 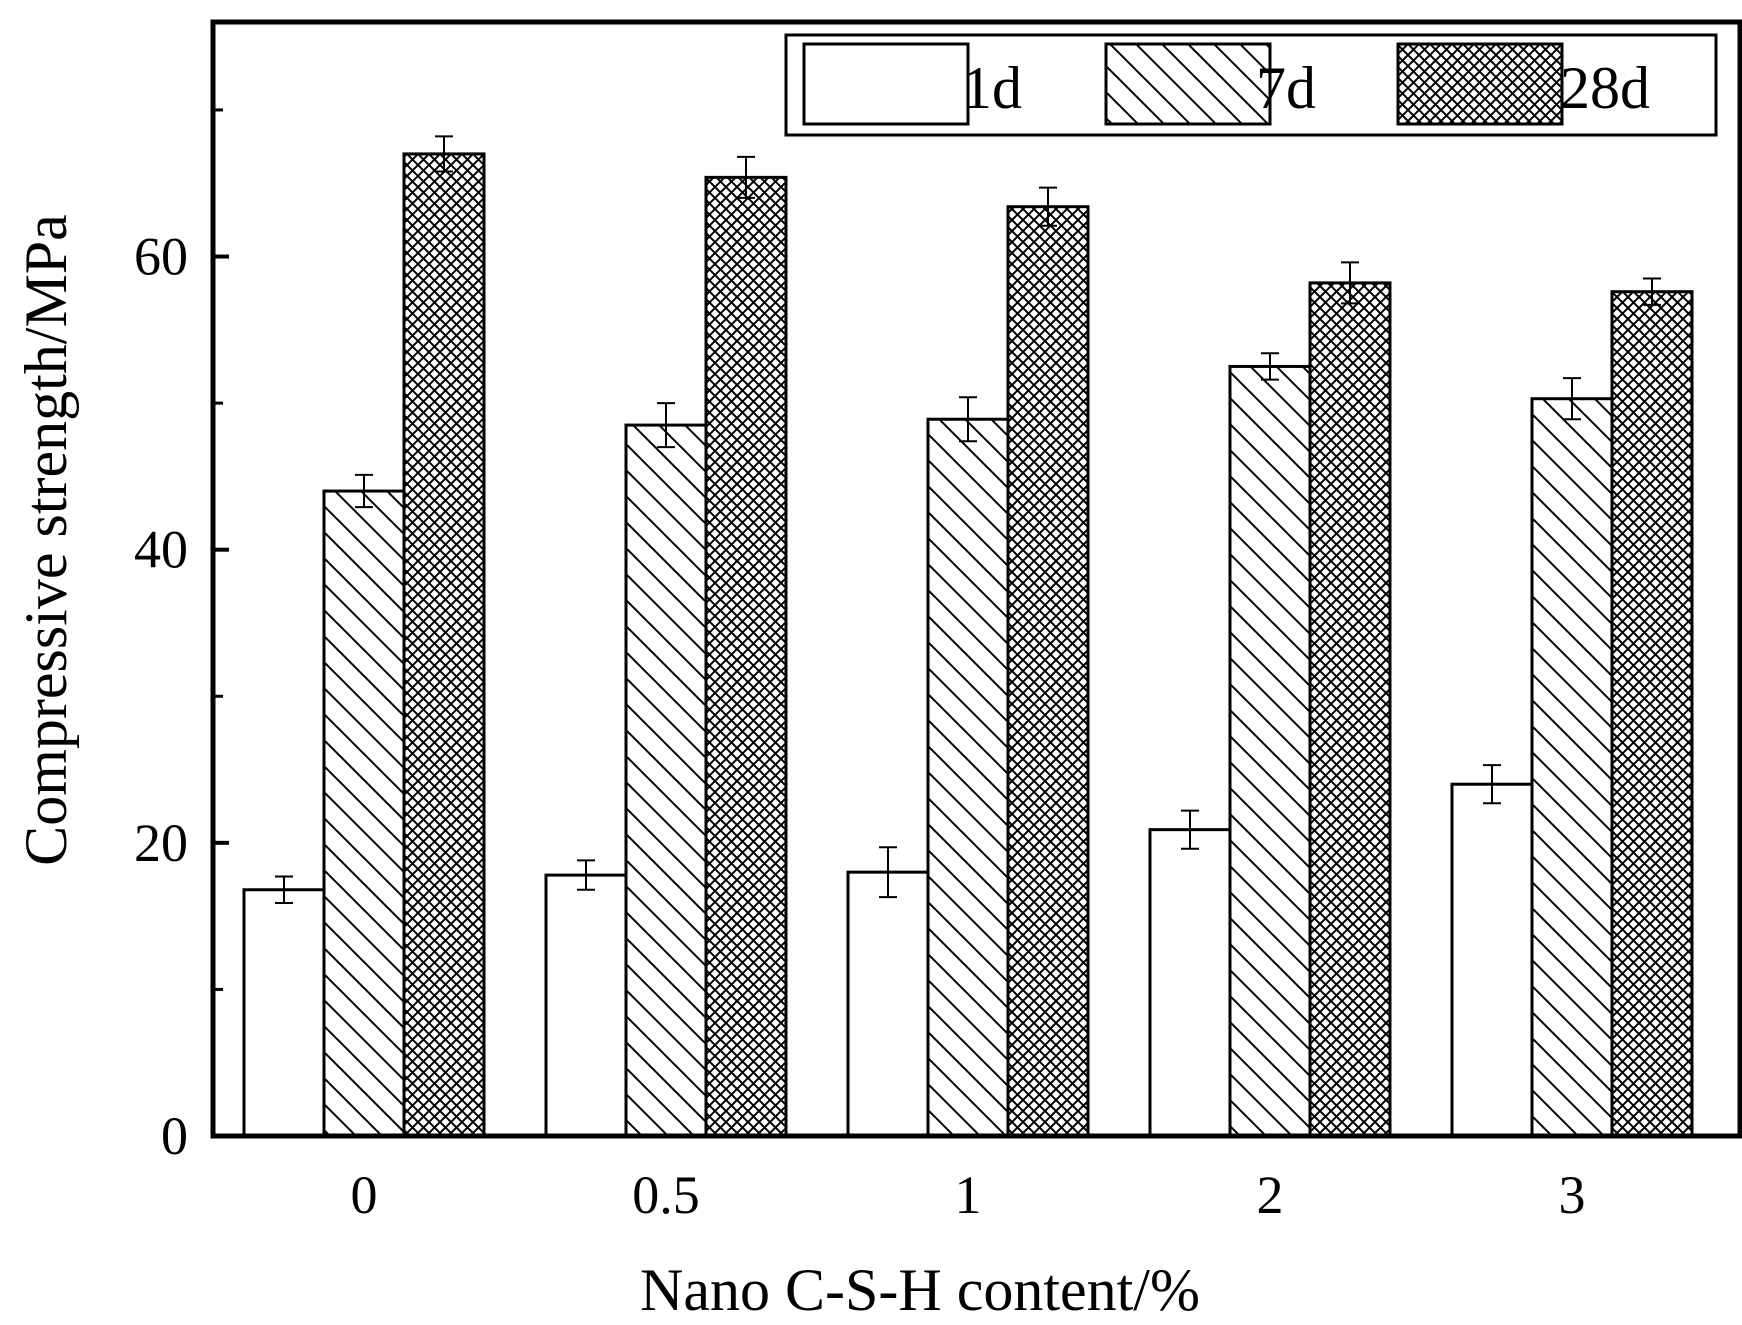 What do you see at coordinates (666, 425) in the screenshot?
I see `error-bar-7d-0.5` at bounding box center [666, 425].